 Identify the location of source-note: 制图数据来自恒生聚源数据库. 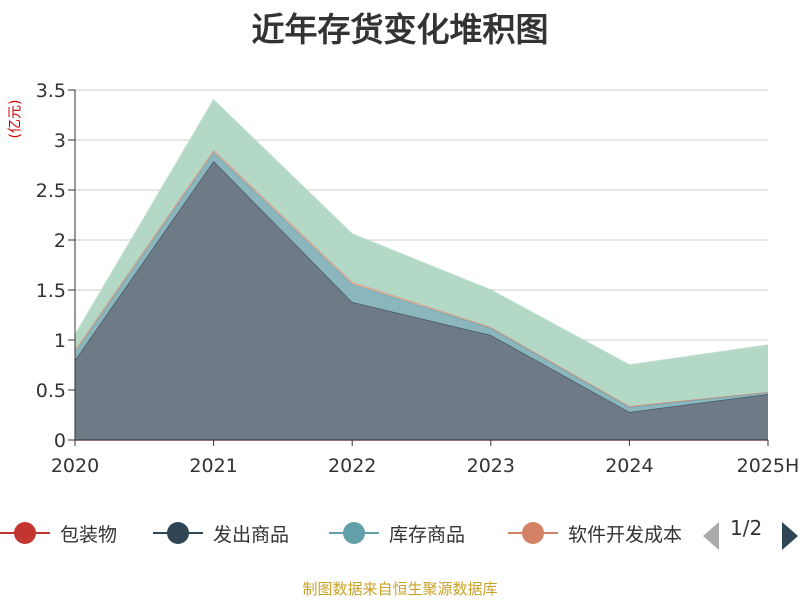
(400, 589).